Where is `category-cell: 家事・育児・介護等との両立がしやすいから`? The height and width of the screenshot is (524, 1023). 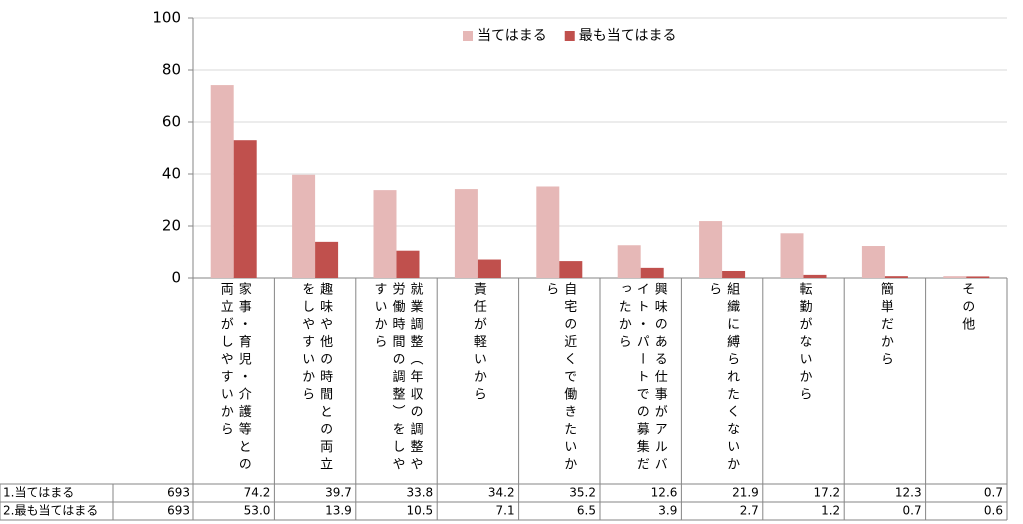 category-cell: 家事・育児・介護等との両立がしやすいから is located at coordinates (233, 382).